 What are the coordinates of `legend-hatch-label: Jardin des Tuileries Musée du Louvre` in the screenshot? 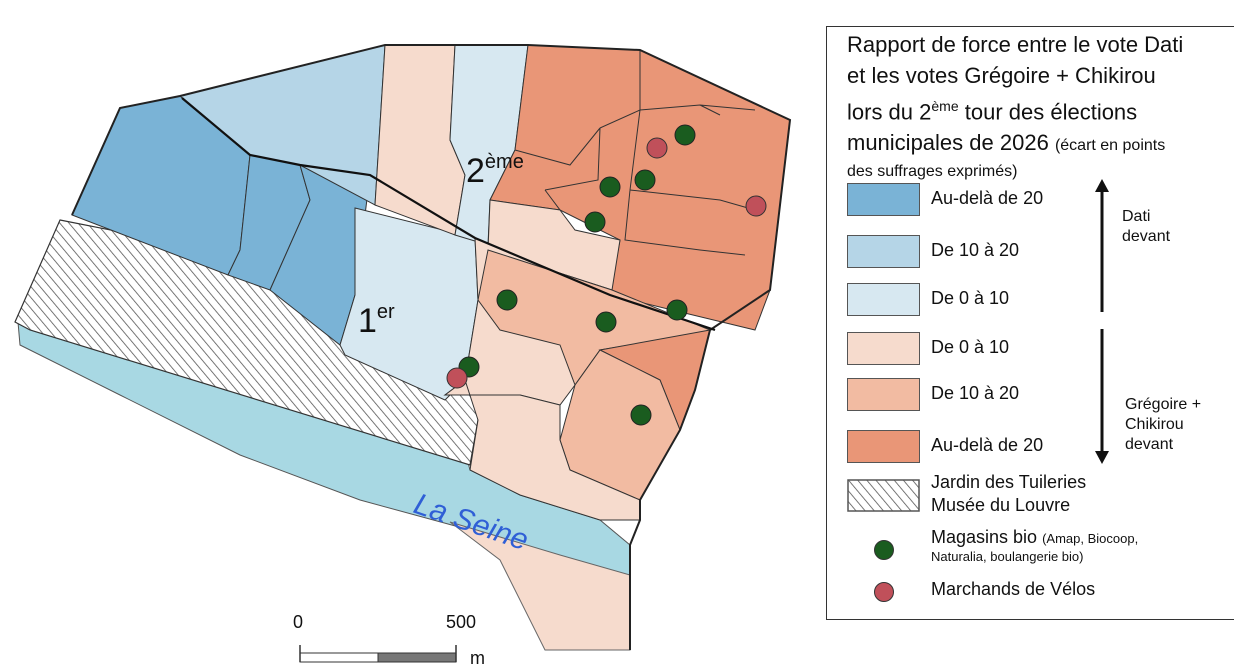 It's located at (1009, 493).